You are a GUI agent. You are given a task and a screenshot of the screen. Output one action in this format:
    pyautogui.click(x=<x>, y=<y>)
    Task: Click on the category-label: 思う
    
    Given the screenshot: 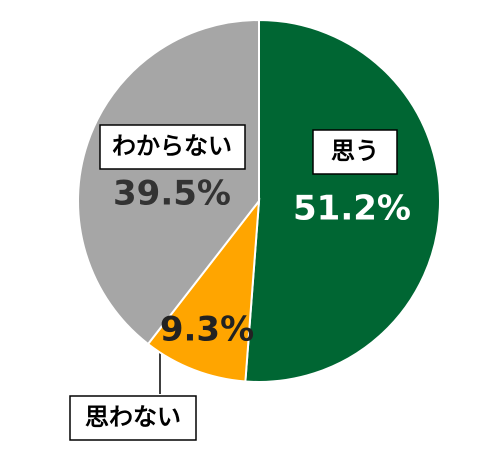 What is the action you would take?
    pyautogui.click(x=355, y=151)
    